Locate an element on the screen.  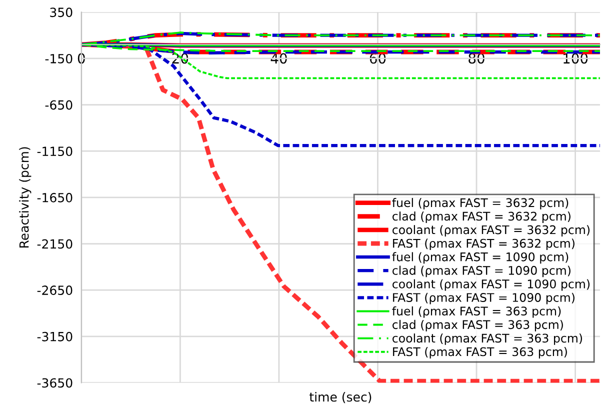
y-tick-label: -3150 is located at coordinates (54, 337).